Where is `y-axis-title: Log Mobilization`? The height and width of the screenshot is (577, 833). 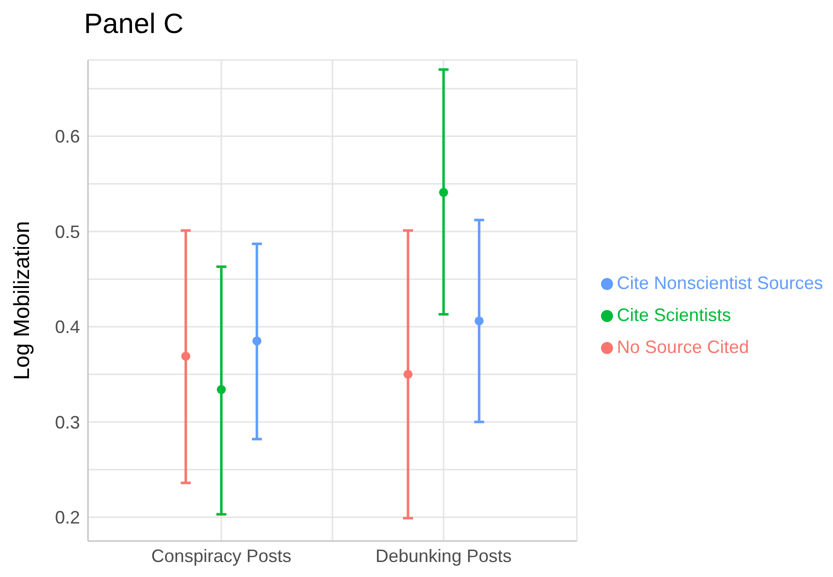 y-axis-title: Log Mobilization is located at coordinates (21, 300).